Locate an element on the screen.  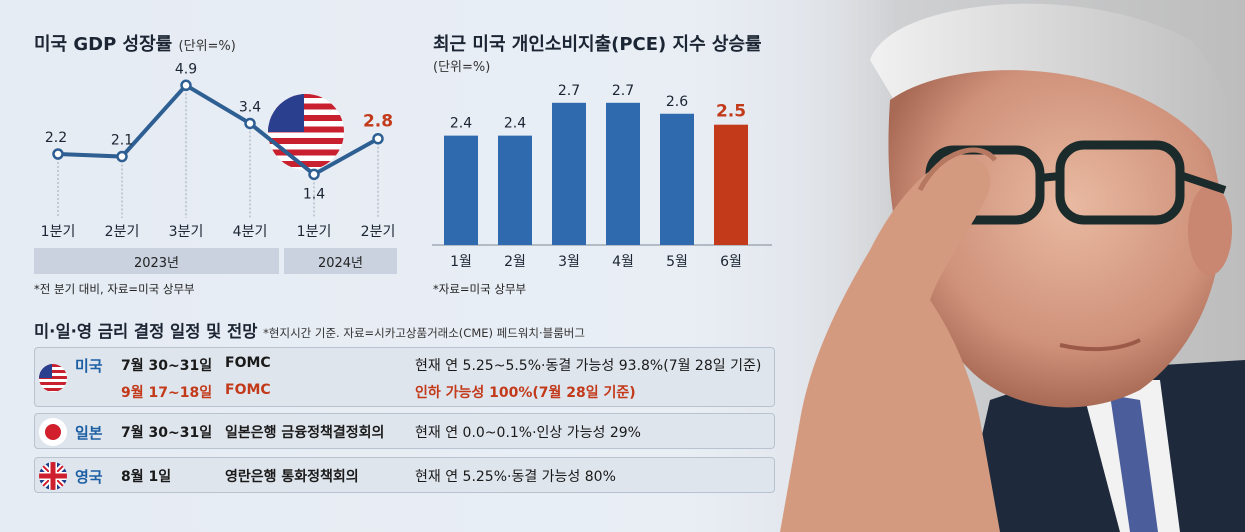
country-jp: 일본 is located at coordinates (89, 433).